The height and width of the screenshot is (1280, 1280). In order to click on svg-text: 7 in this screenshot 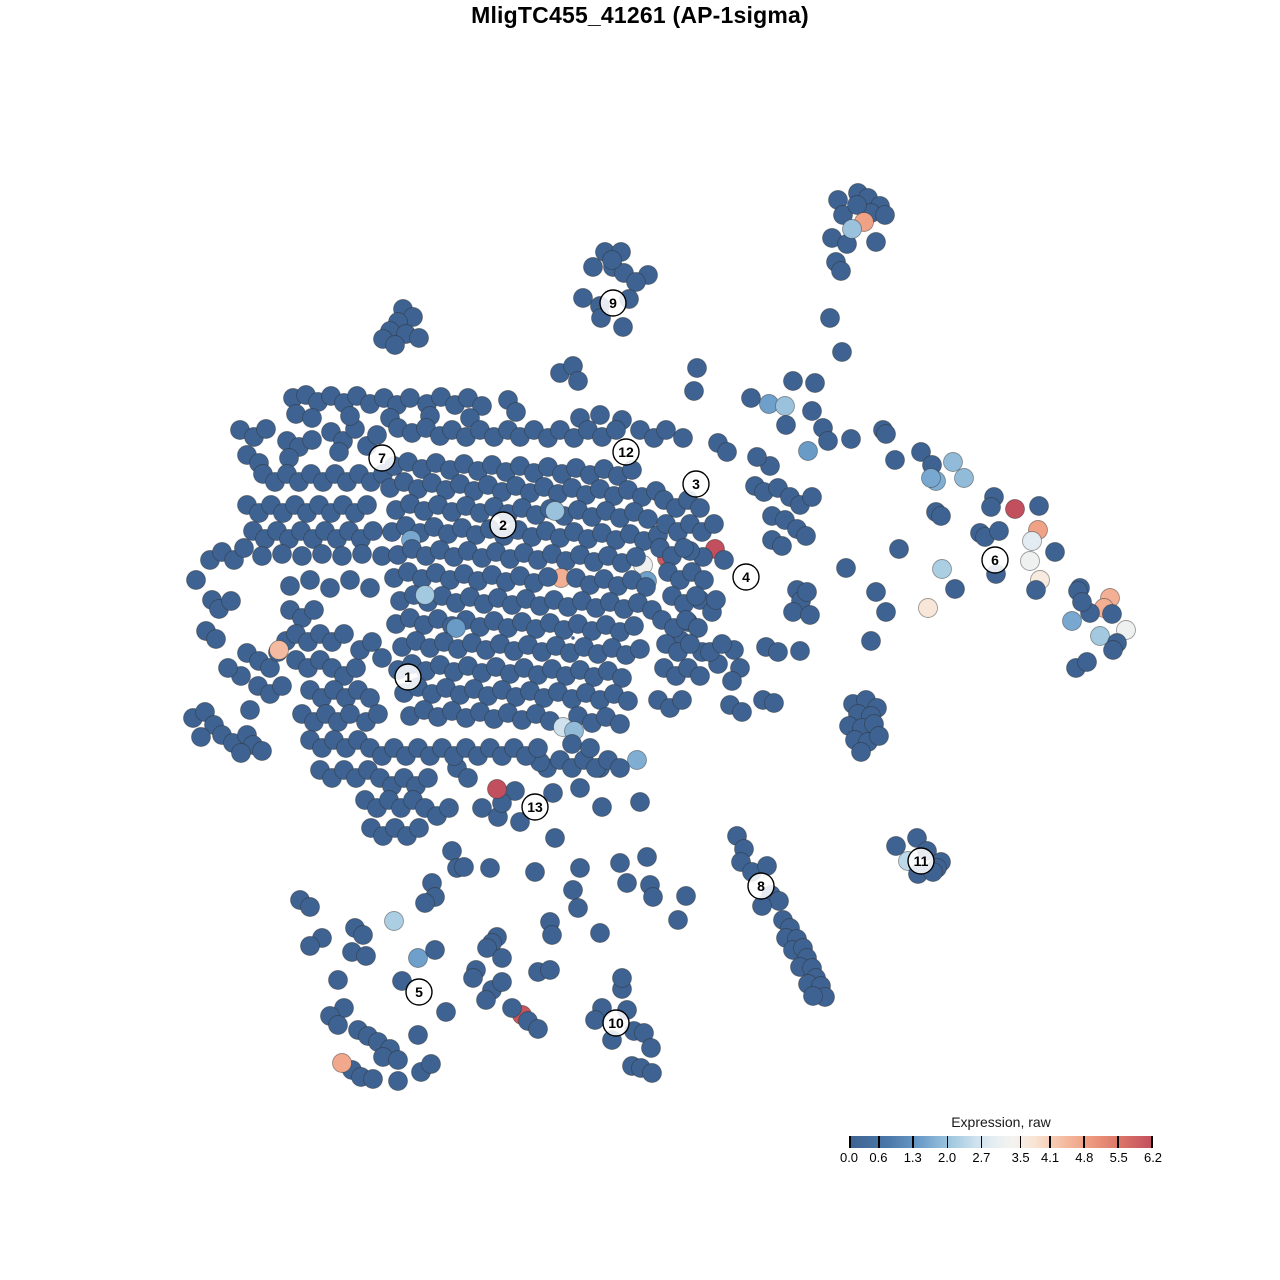, I will do `click(382, 458)`.